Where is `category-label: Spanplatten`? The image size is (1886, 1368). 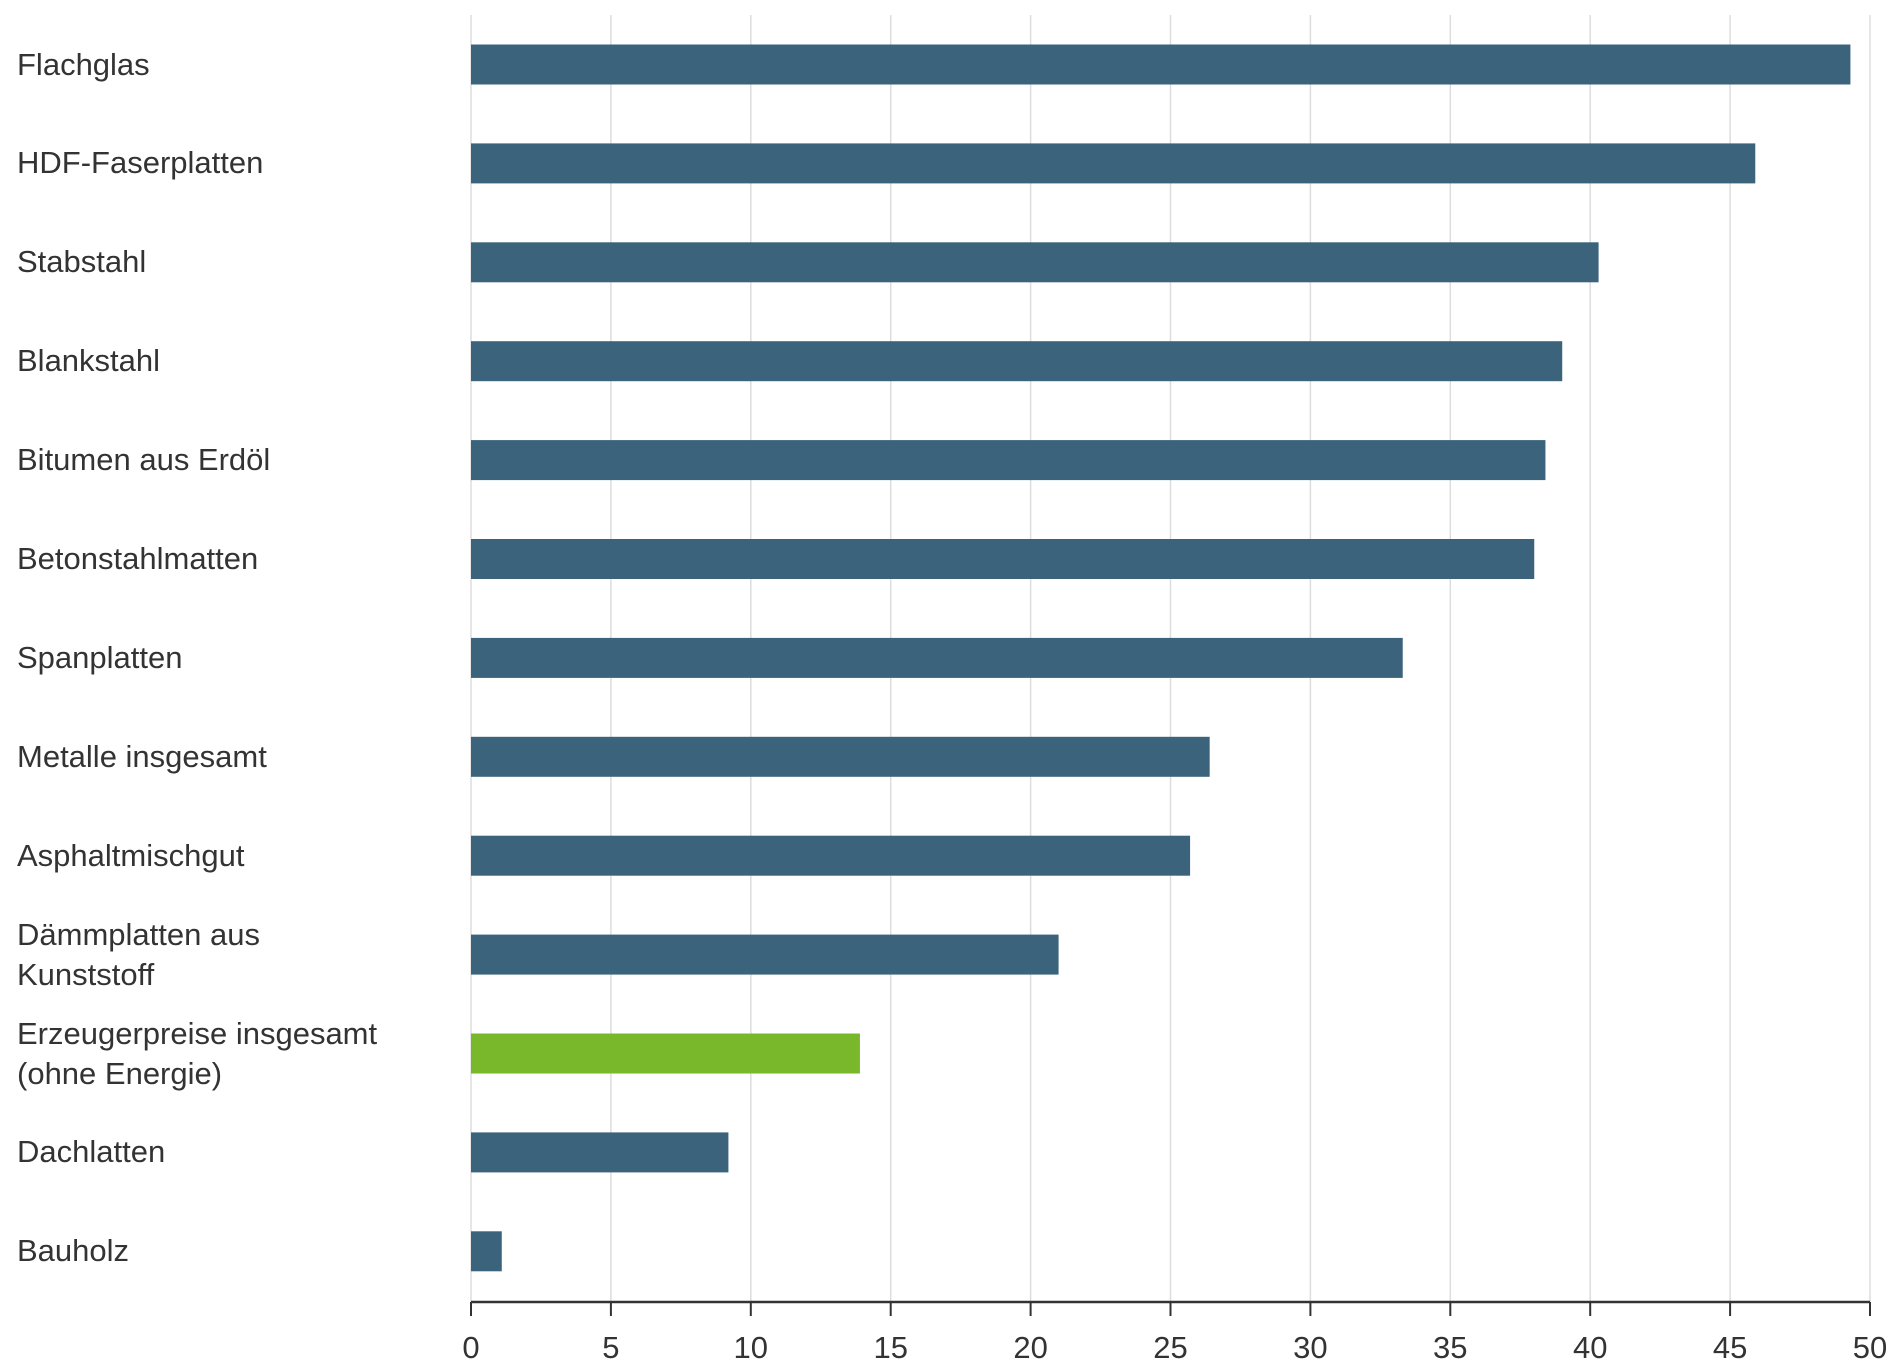
category-label: Spanplatten is located at coordinates (99, 658).